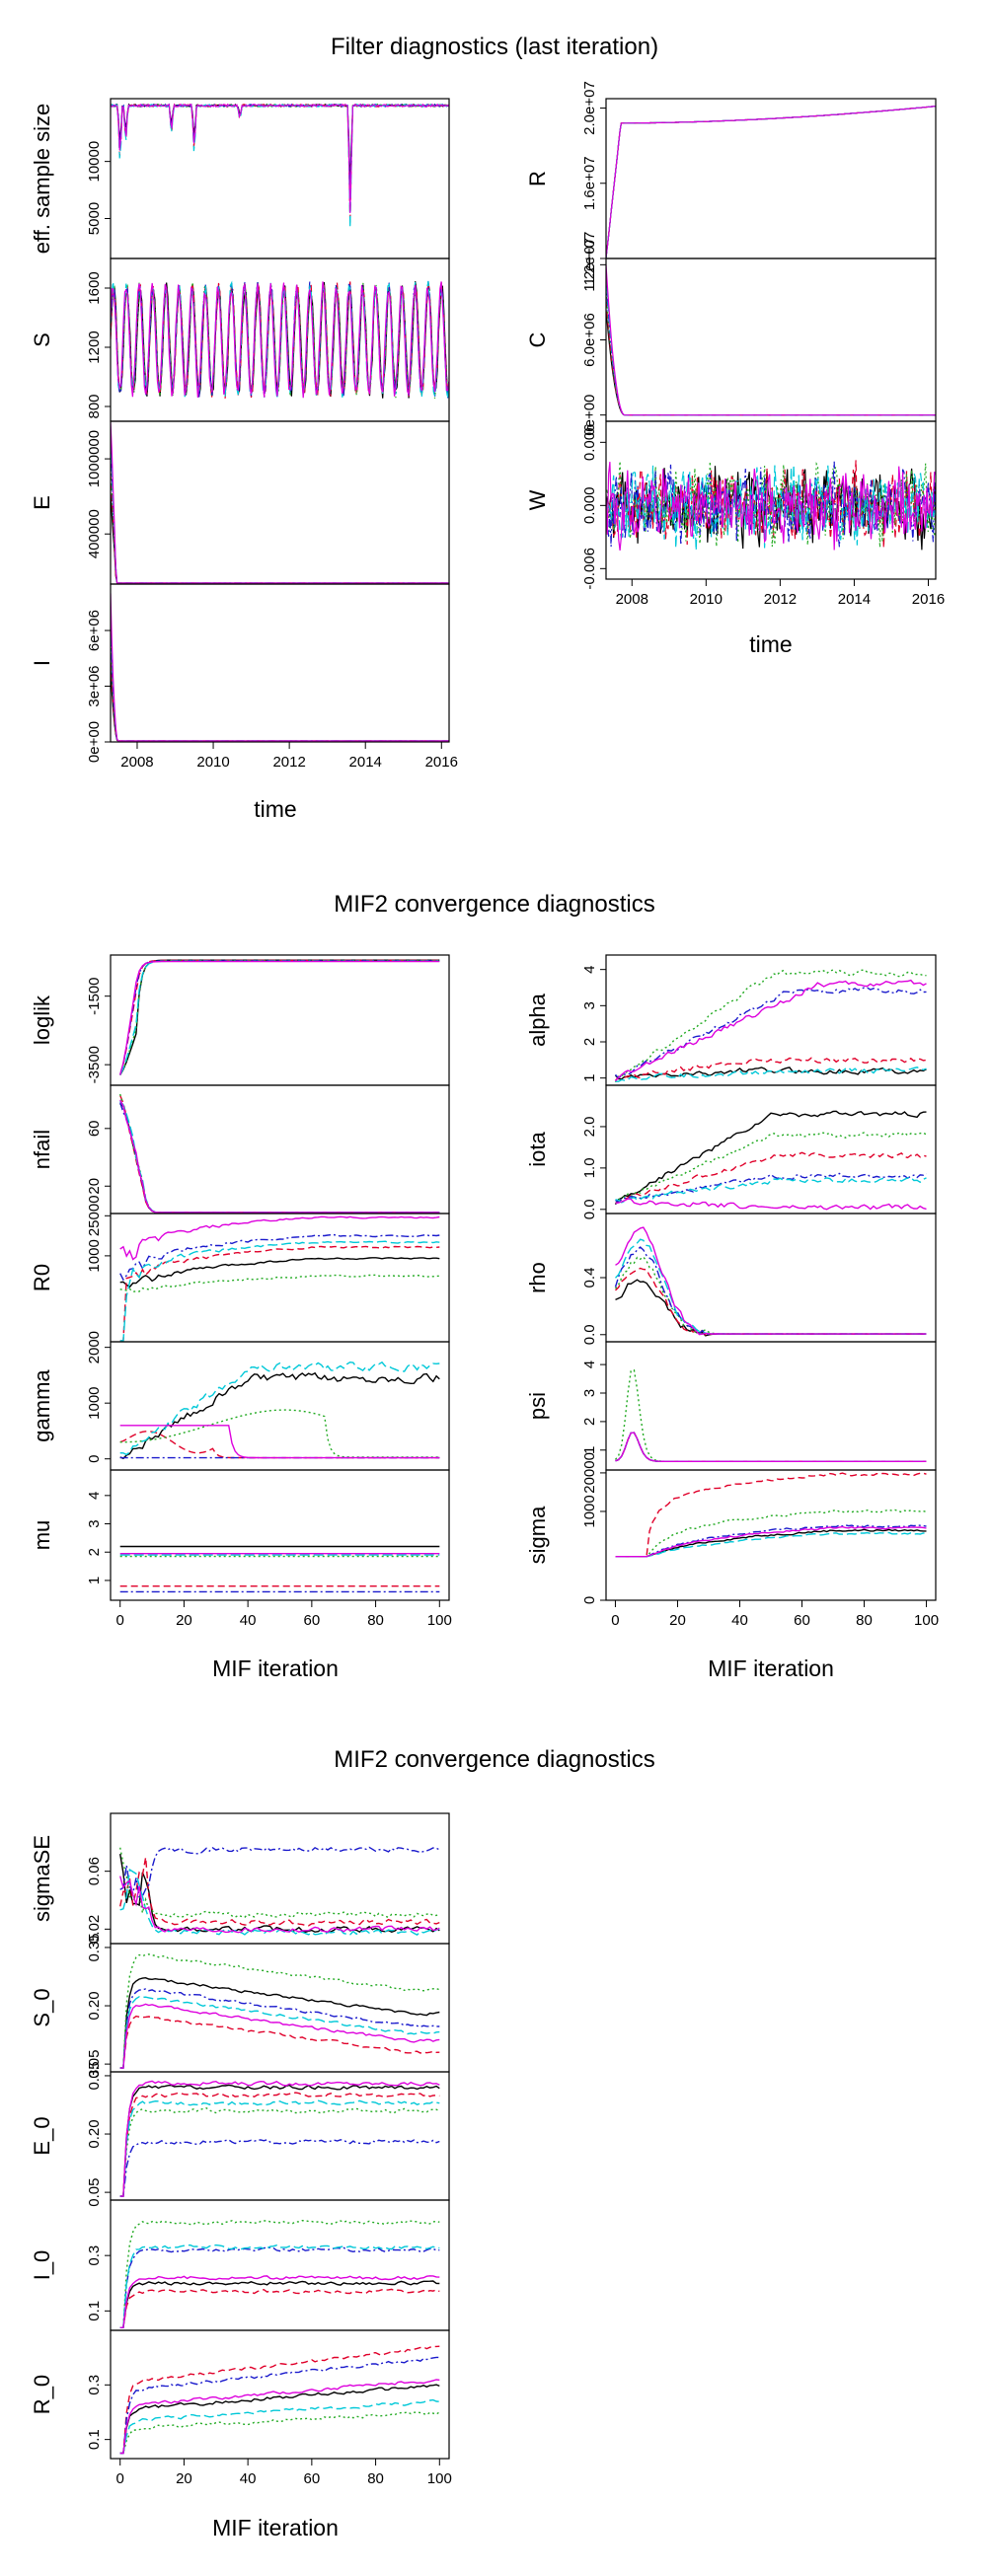 The image size is (990, 2576). I want to click on y-tick-label-f2-1: 1000000, so click(94, 458).